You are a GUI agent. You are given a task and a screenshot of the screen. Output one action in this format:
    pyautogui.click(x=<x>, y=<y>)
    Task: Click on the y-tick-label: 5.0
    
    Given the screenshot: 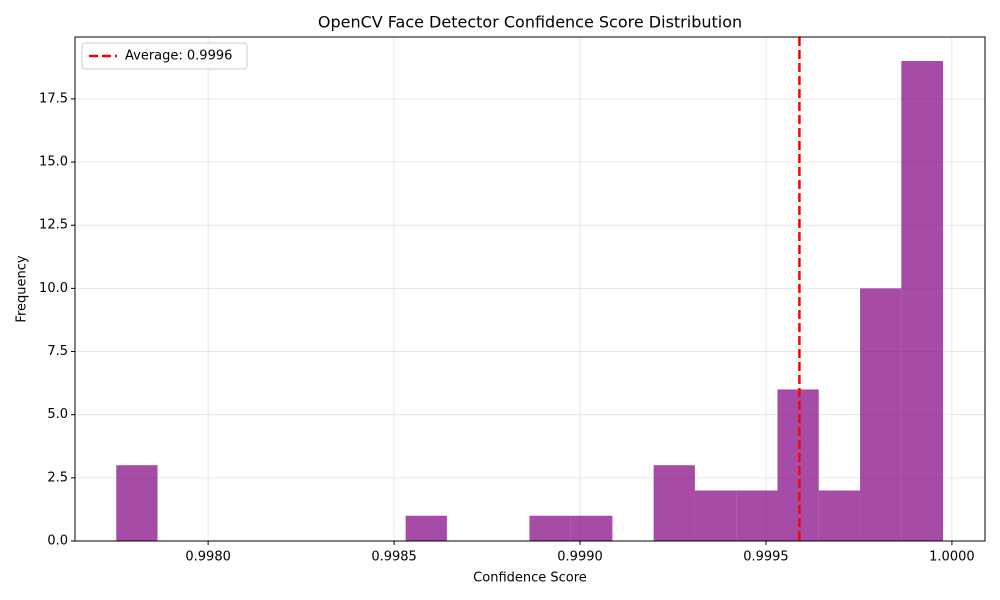 What is the action you would take?
    pyautogui.click(x=57, y=414)
    